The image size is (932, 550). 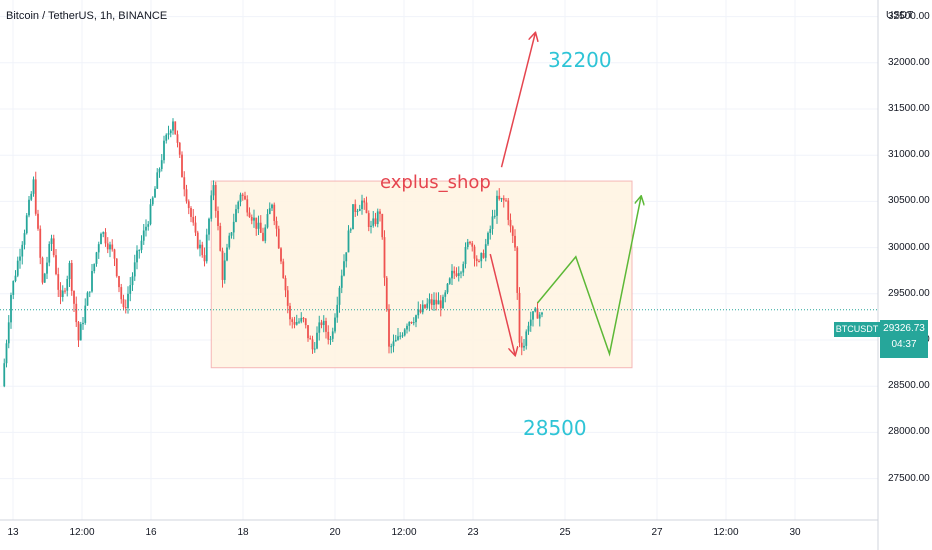 What do you see at coordinates (909, 155) in the screenshot?
I see `price-tick-label: 31000.00` at bounding box center [909, 155].